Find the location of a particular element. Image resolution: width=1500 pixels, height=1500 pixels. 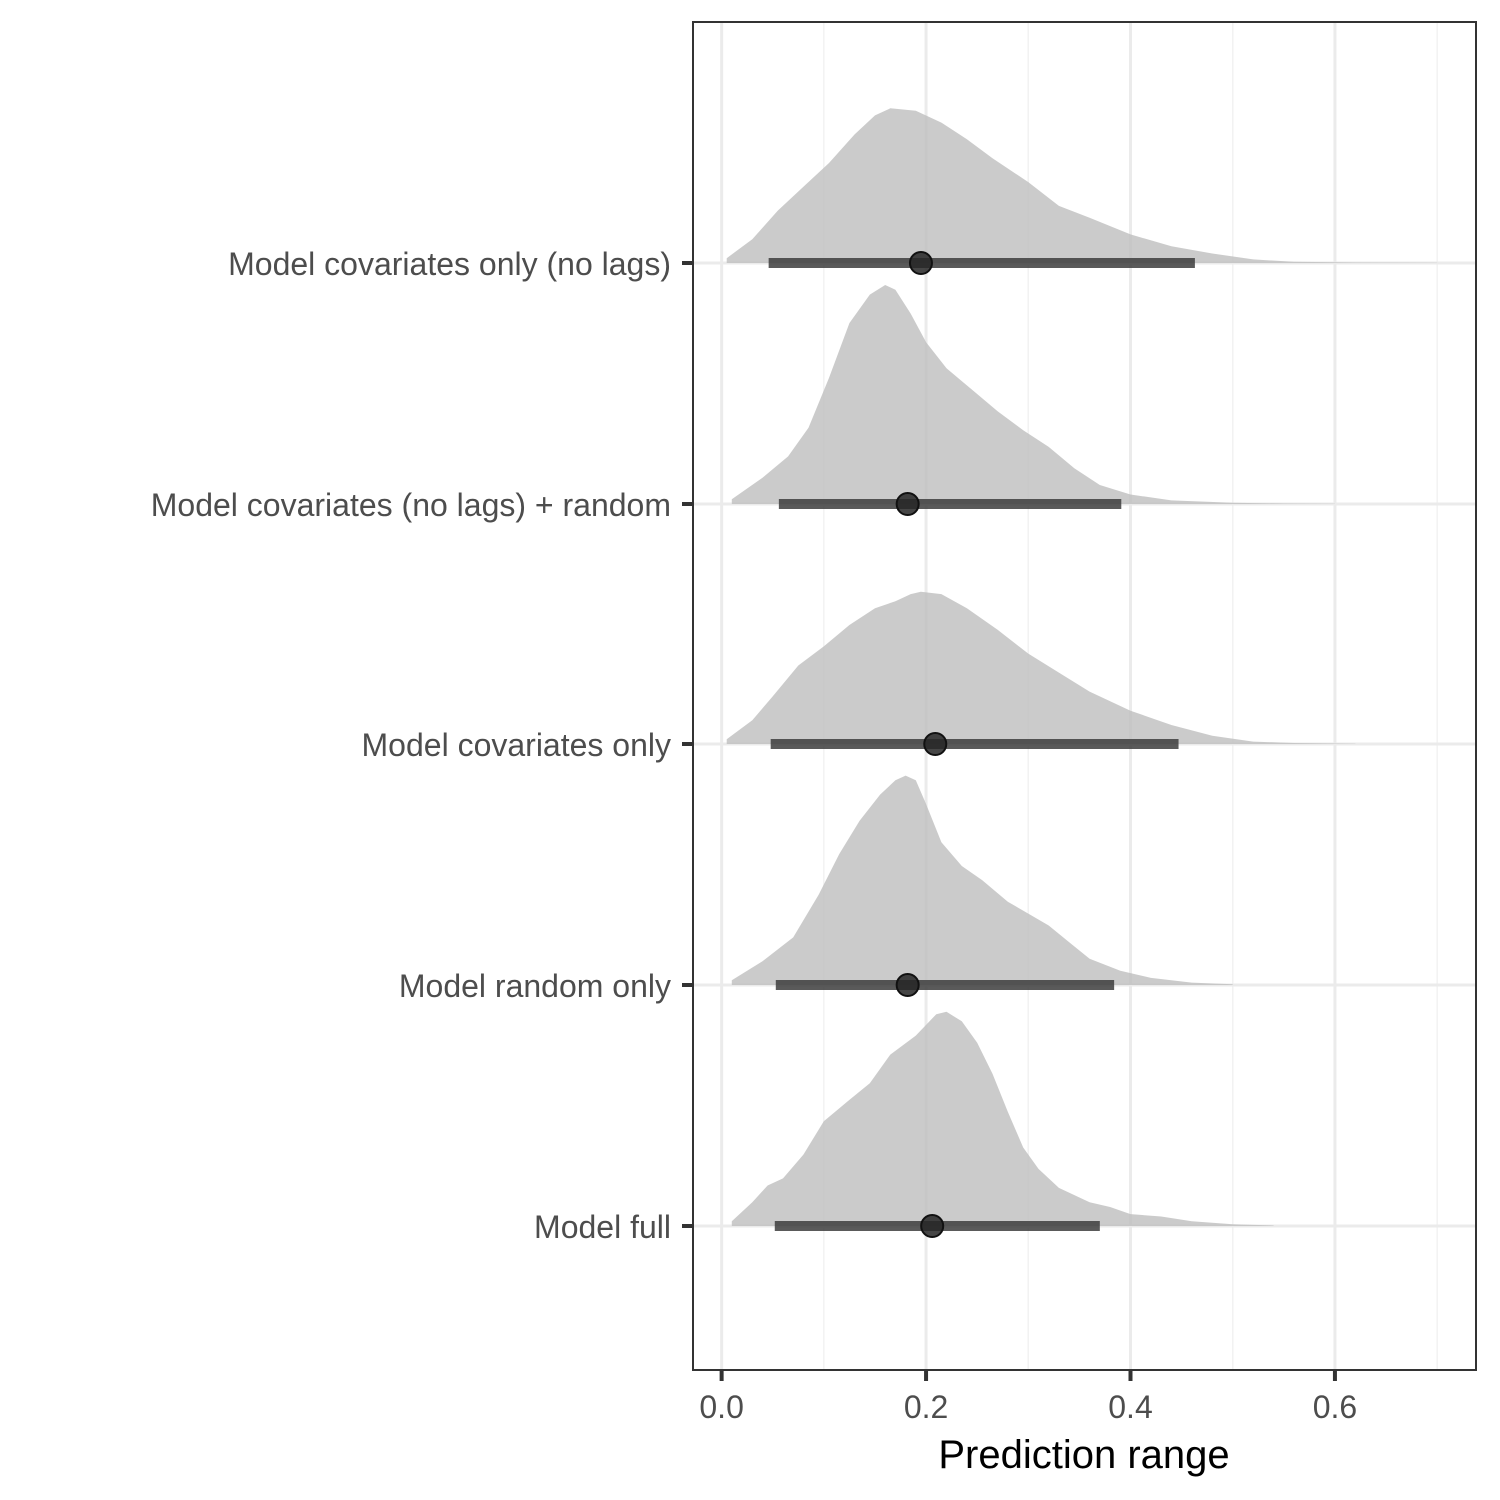

y-tick-label: Model full is located at coordinates (602, 1227).